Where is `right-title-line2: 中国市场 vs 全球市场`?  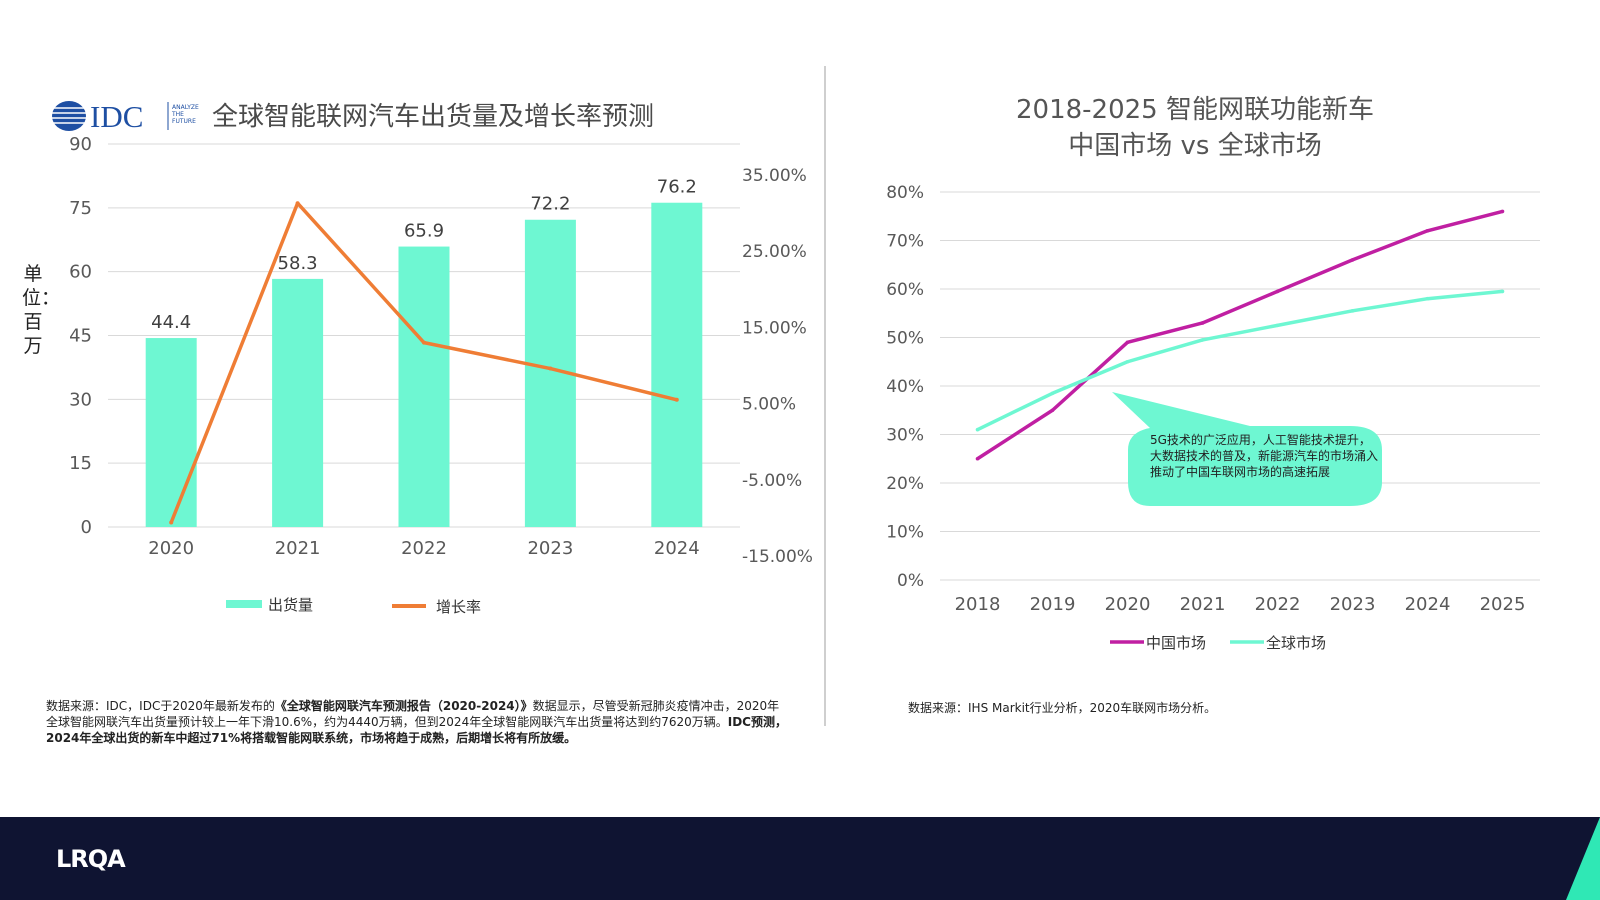
right-title-line2: 中国市场 vs 全球市场 is located at coordinates (1195, 146).